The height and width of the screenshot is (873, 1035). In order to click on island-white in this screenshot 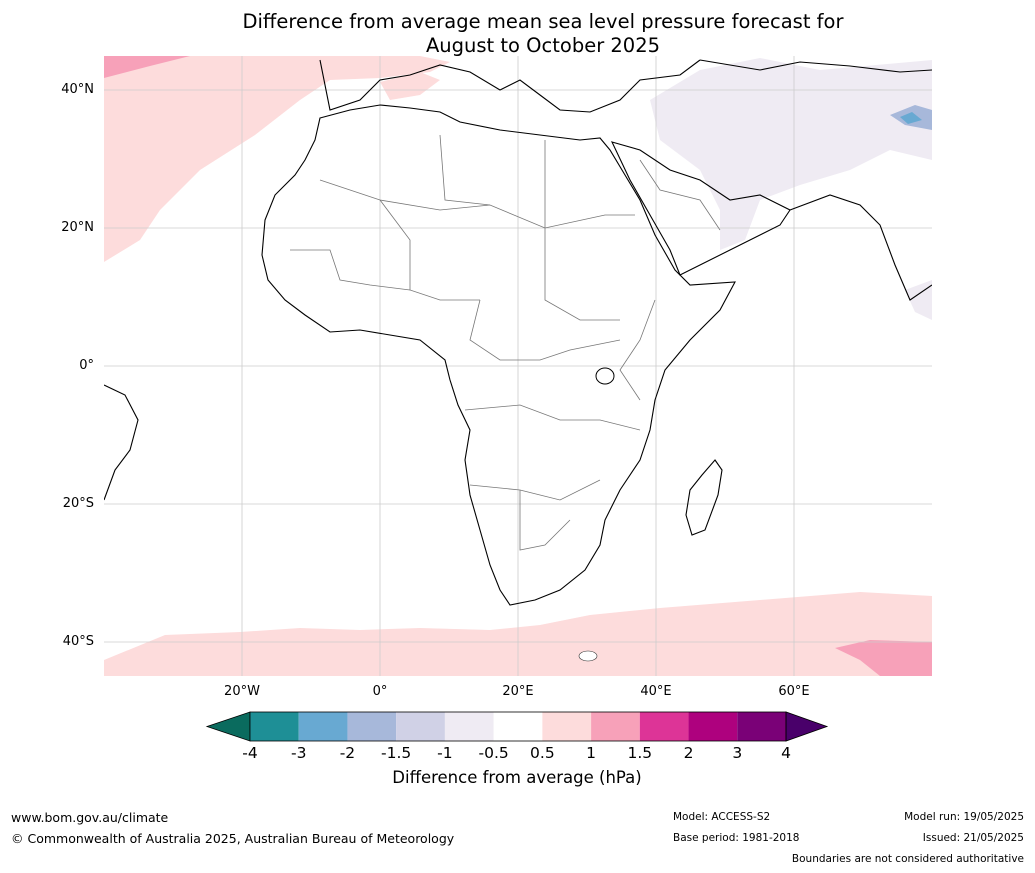, I will do `click(588, 656)`.